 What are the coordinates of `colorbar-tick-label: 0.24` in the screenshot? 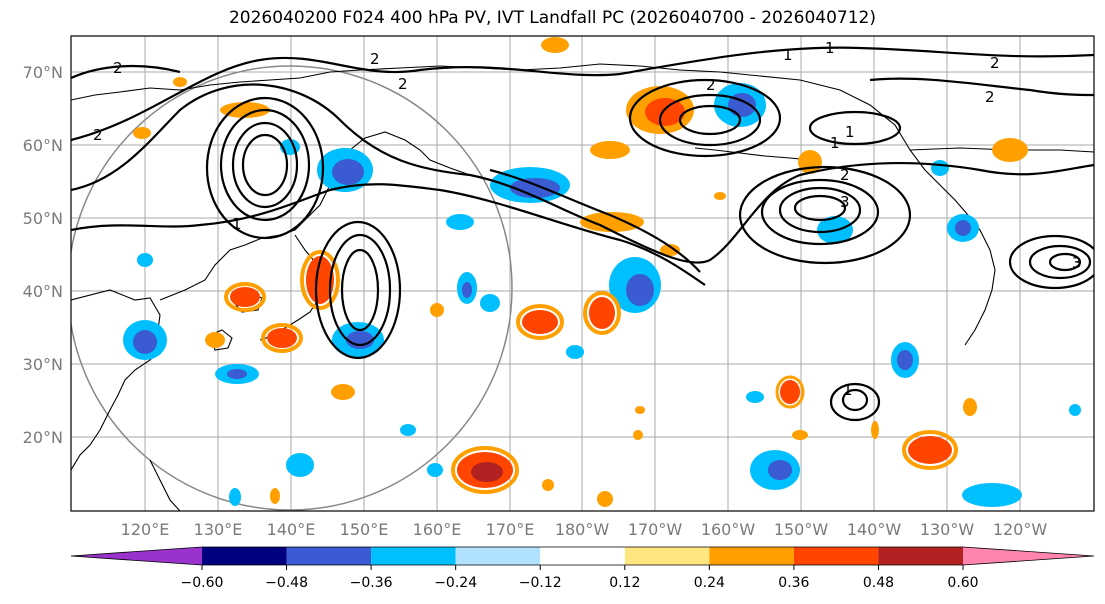 It's located at (709, 583).